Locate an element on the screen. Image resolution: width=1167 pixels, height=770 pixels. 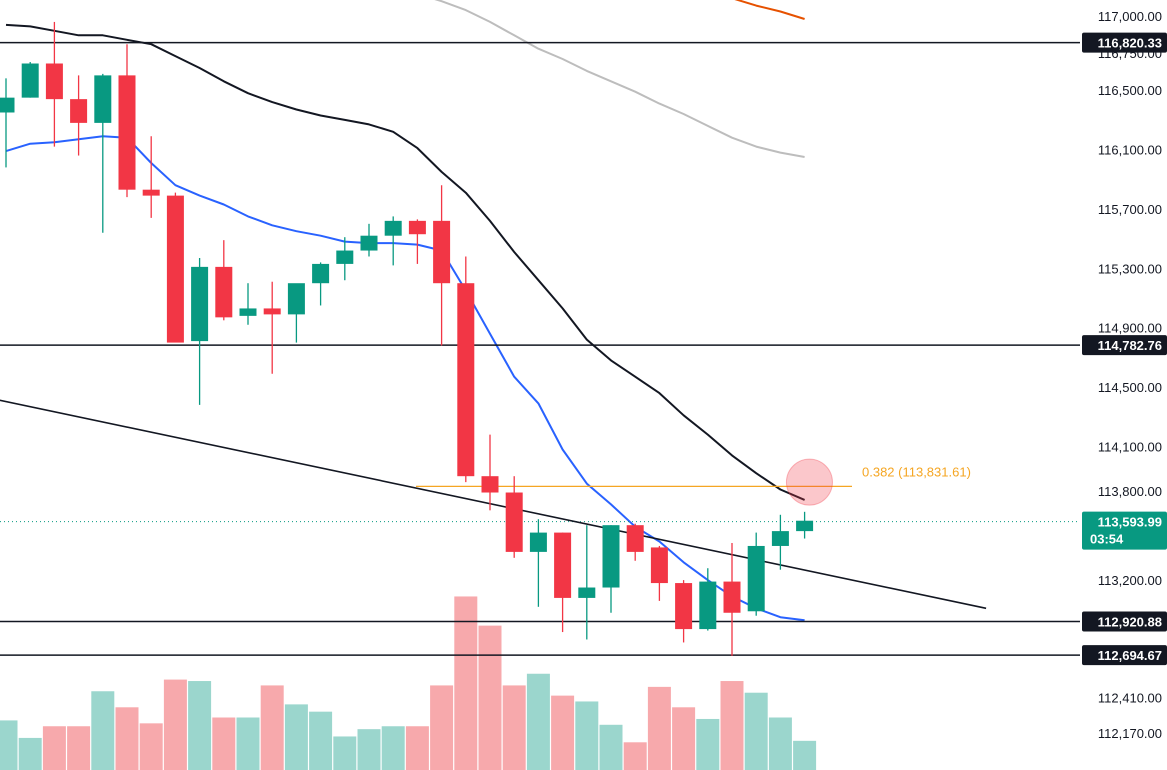
level-price-badge: 116,820.33 is located at coordinates (1124, 42).